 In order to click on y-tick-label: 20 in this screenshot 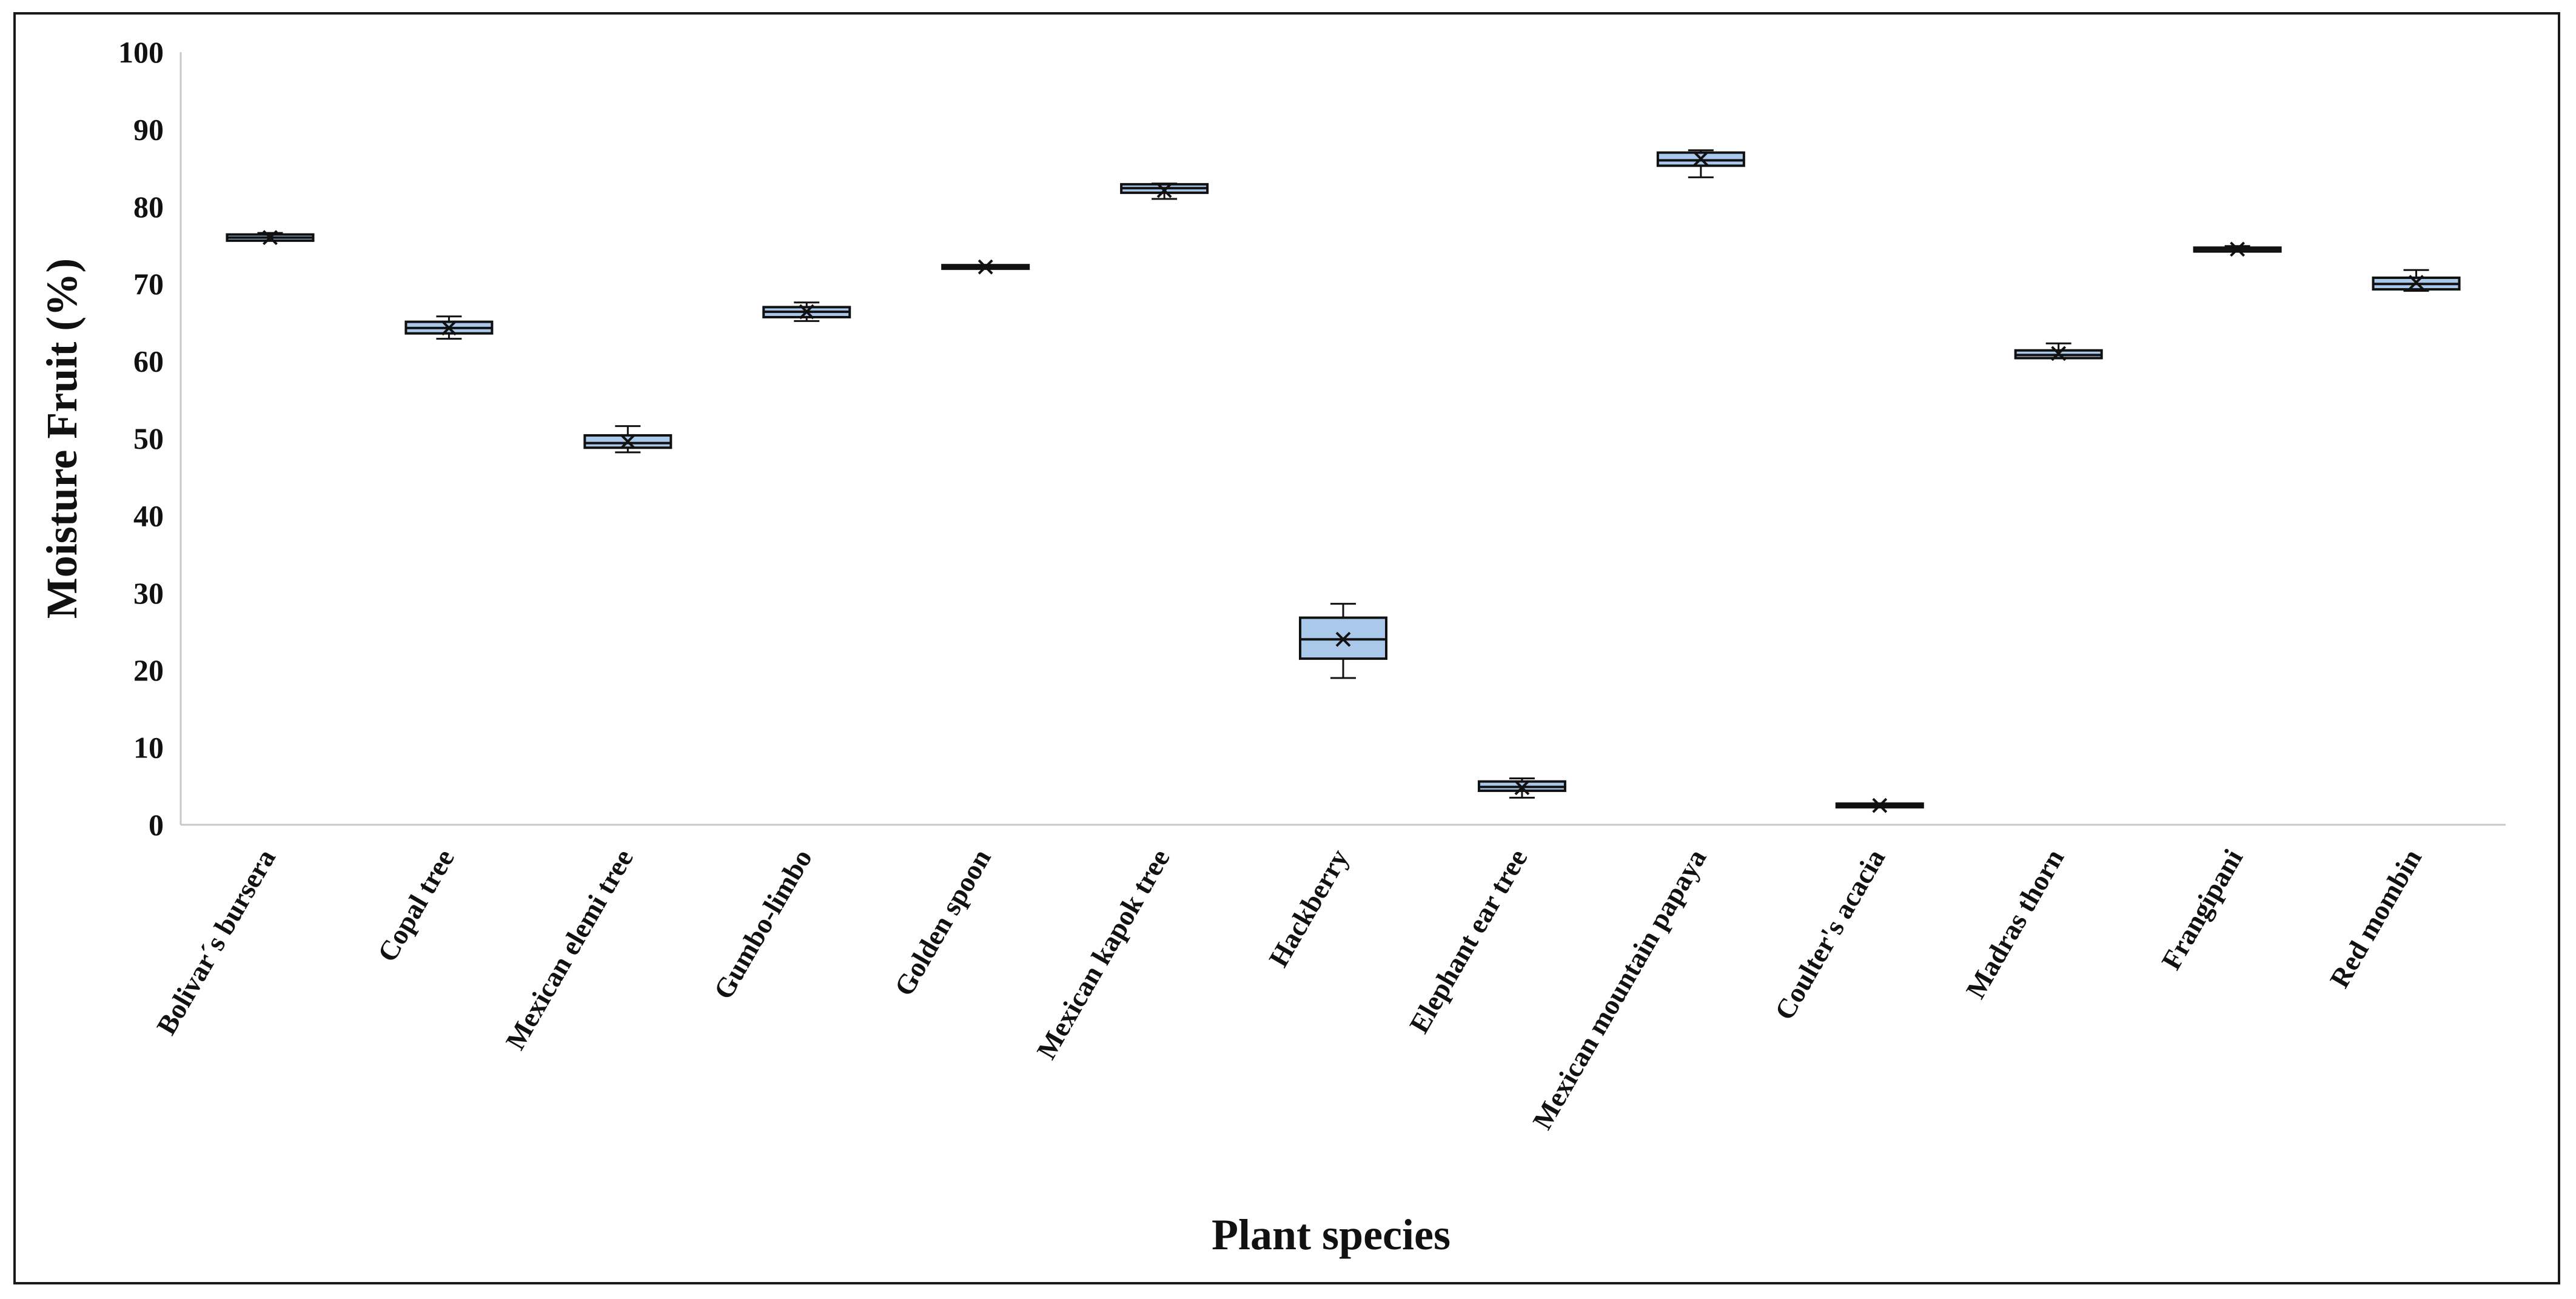, I will do `click(148, 670)`.